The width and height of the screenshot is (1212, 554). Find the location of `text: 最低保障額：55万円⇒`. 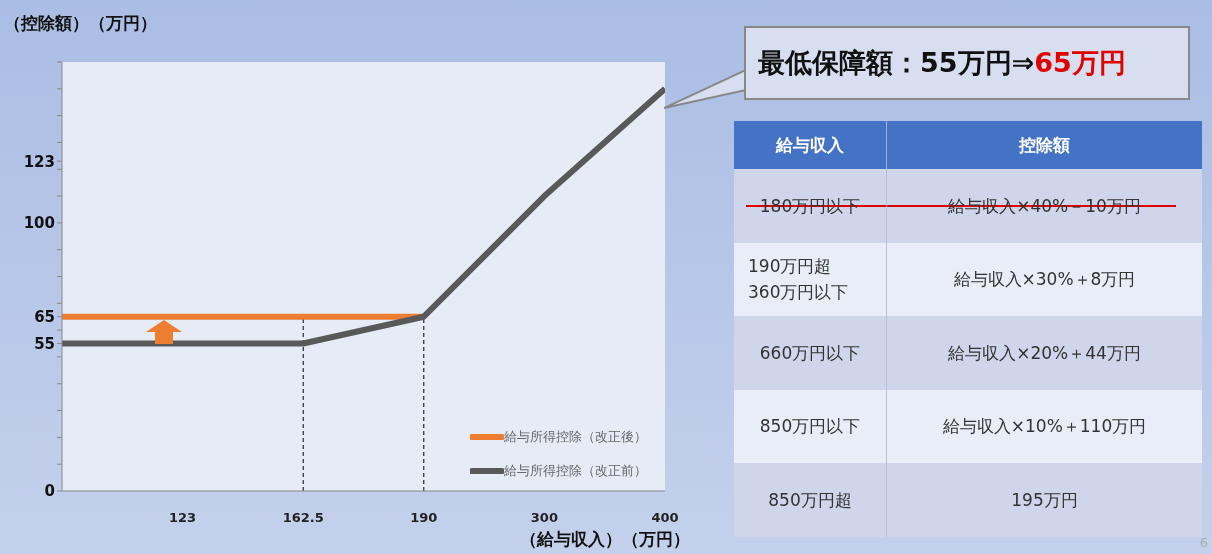

text: 最低保障額：55万円⇒ is located at coordinates (896, 63).